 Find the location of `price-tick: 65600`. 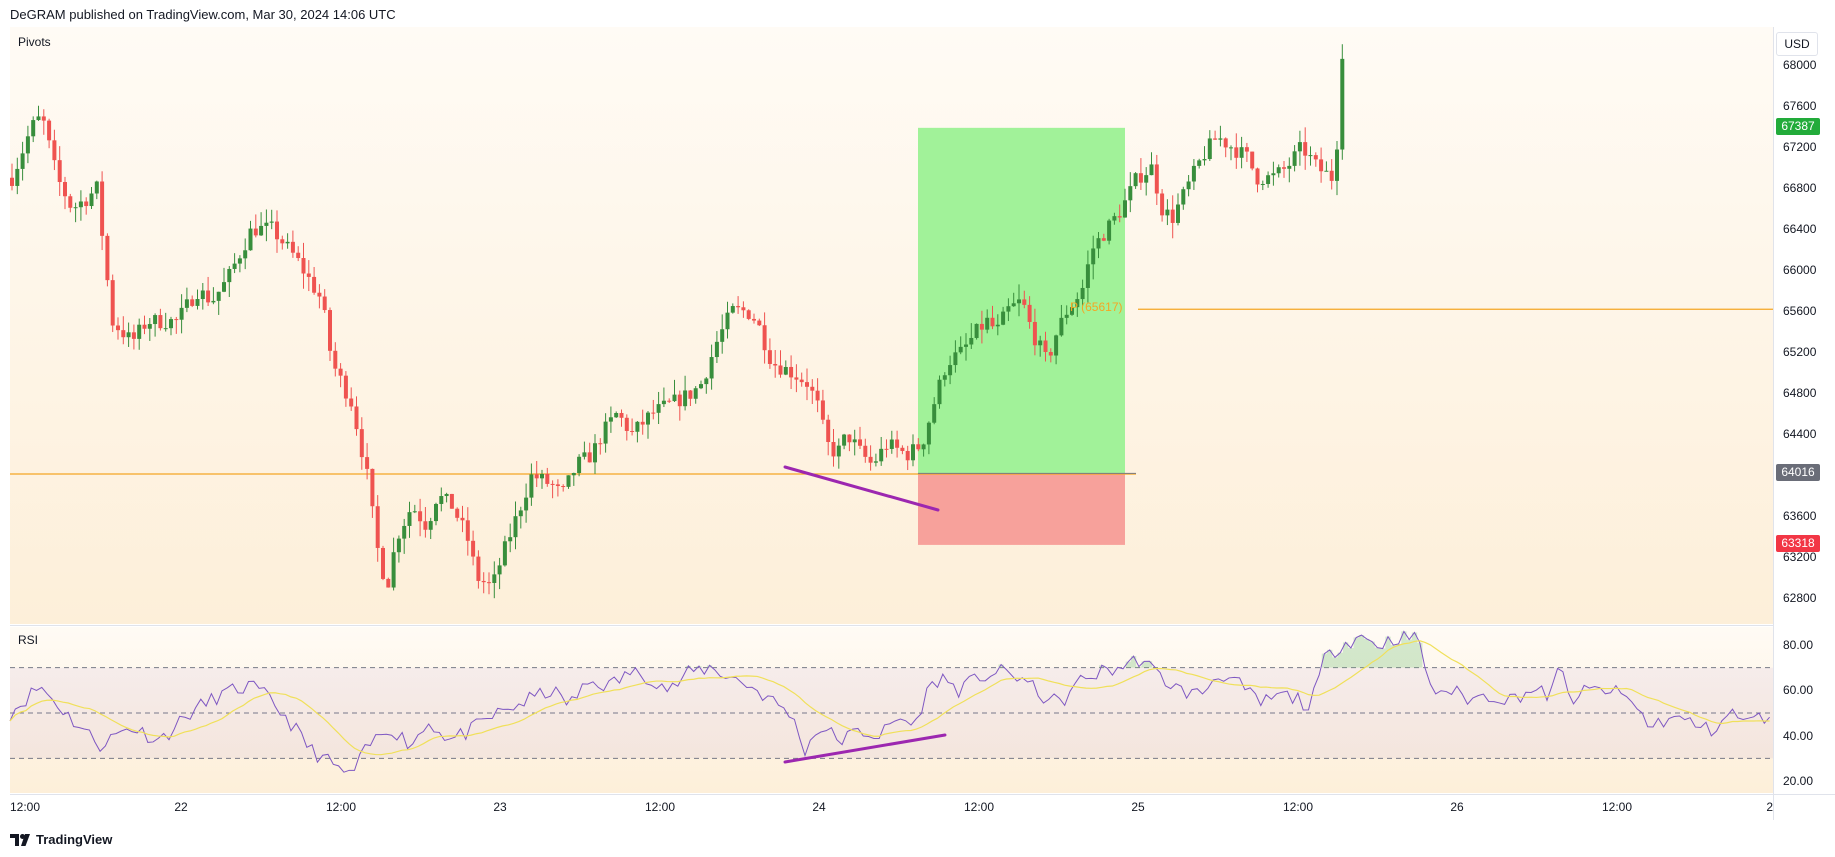

price-tick: 65600 is located at coordinates (1800, 311).